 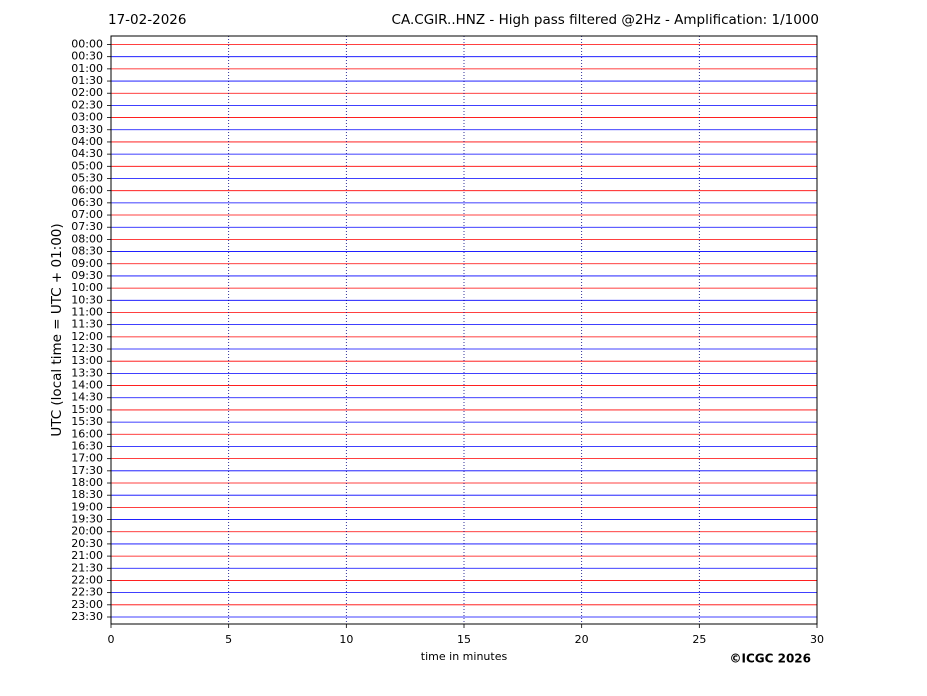 What do you see at coordinates (87, 519) in the screenshot?
I see `y-tick-label: 19:30` at bounding box center [87, 519].